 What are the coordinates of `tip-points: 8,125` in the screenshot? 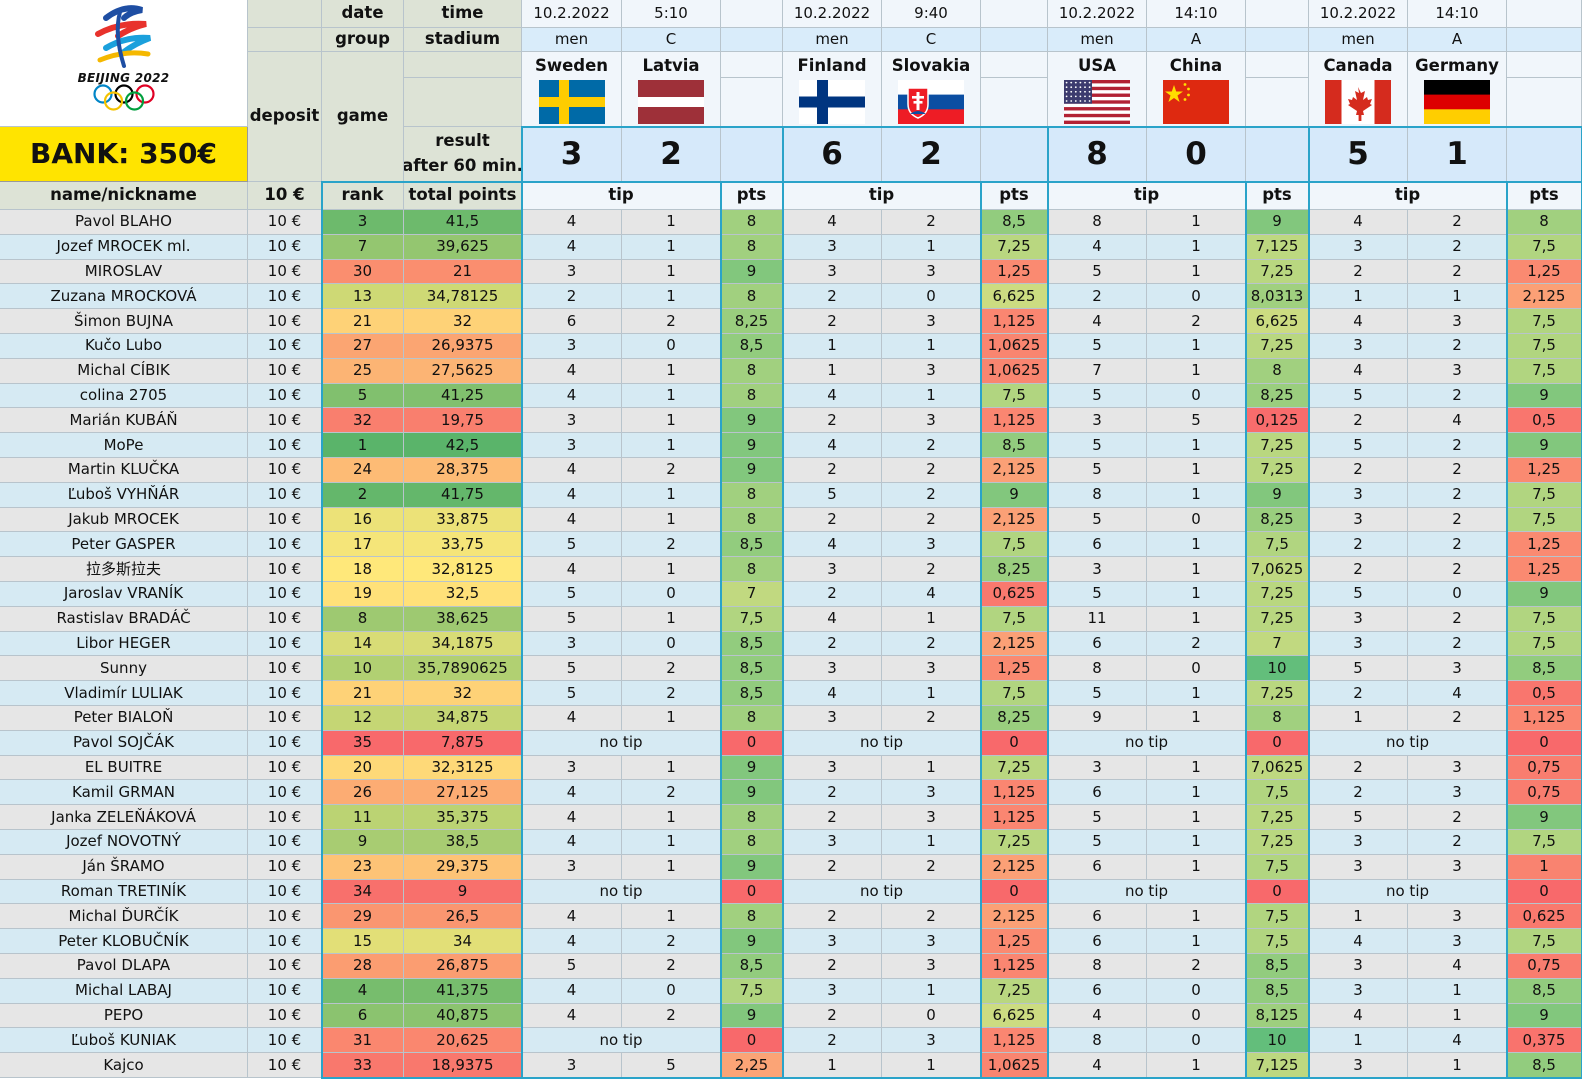 It's located at (1277, 1016).